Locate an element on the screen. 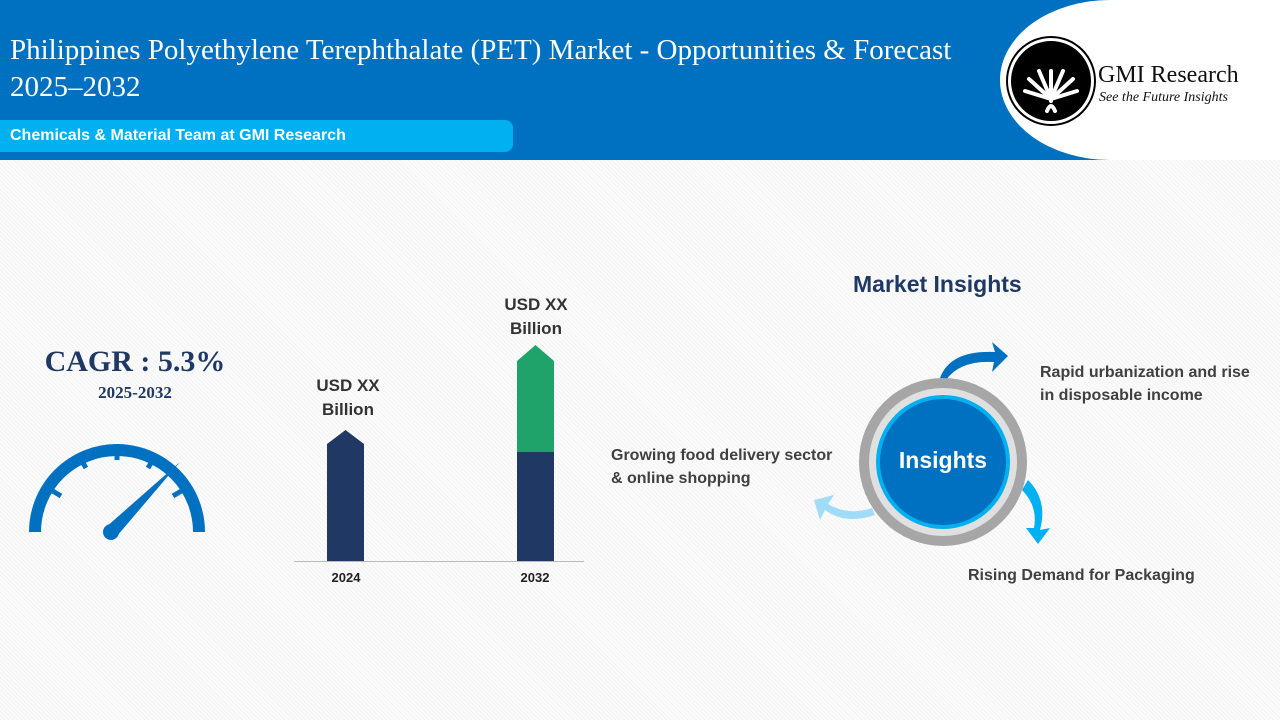 Image resolution: width=1280 pixels, height=720 pixels. speedometer-icon is located at coordinates (117, 492).